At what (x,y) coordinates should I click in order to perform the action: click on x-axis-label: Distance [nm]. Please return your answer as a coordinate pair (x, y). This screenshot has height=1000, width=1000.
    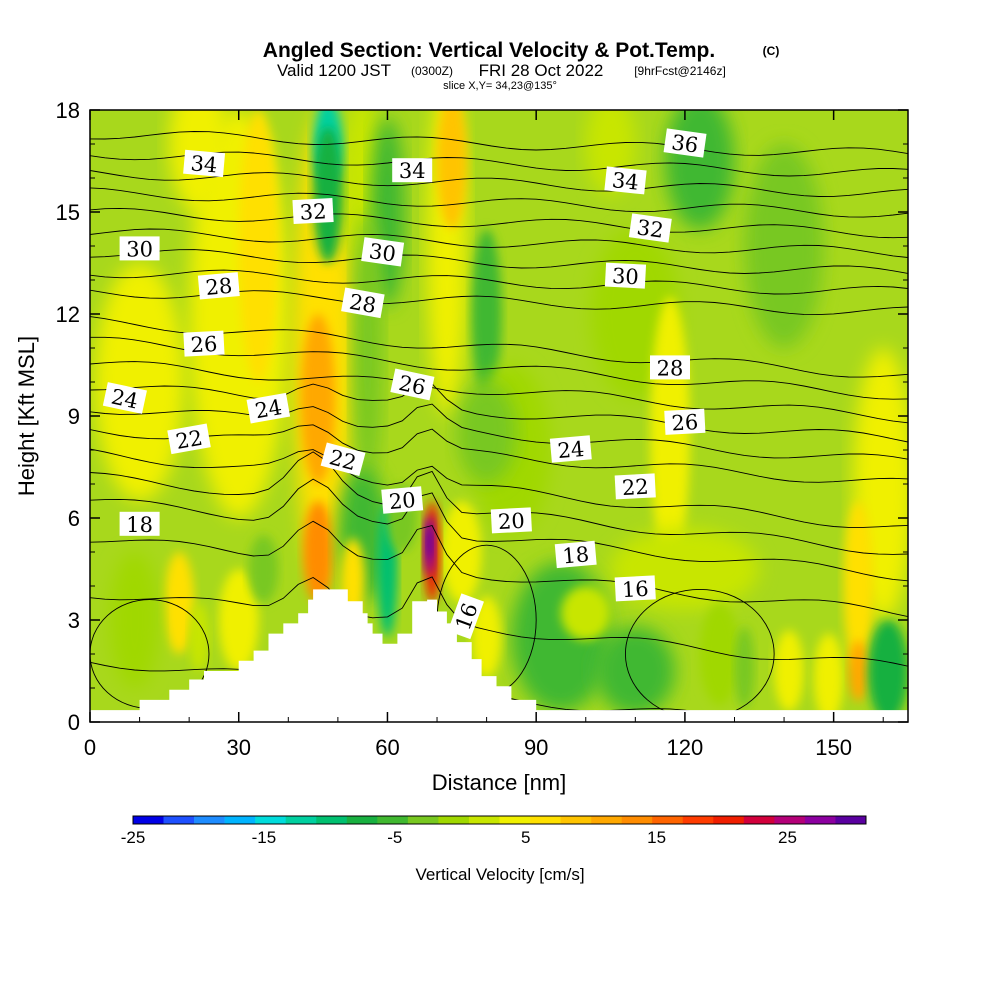
    Looking at the image, I should click on (499, 782).